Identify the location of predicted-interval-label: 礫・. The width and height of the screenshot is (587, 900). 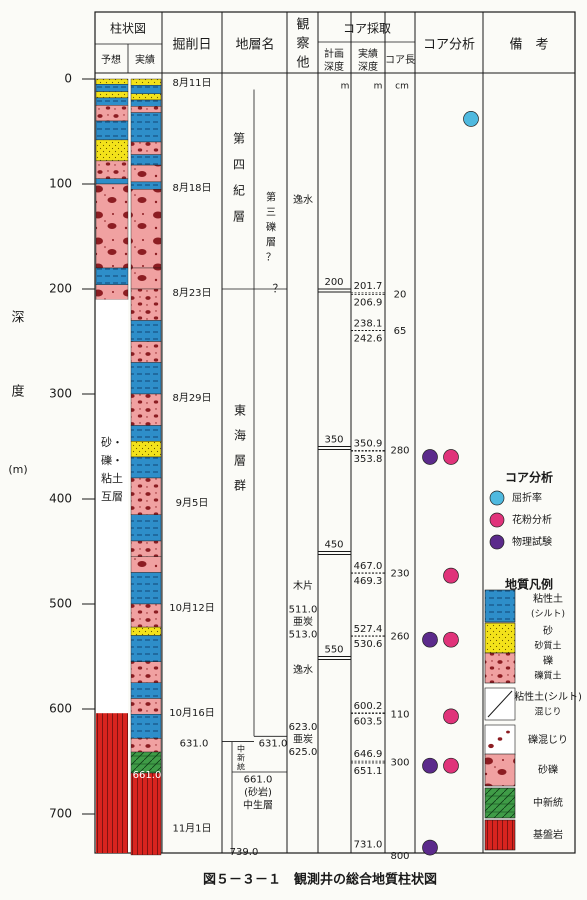
(112, 460).